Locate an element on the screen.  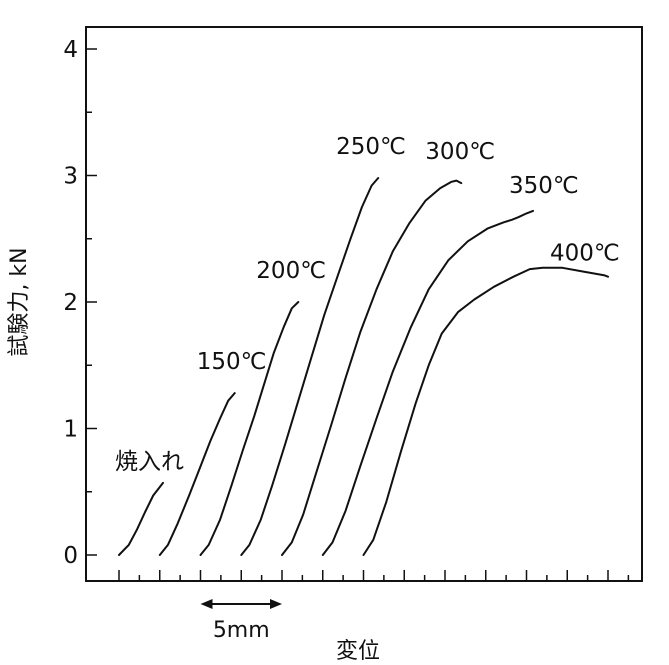
curve-250c is located at coordinates (310, 366).